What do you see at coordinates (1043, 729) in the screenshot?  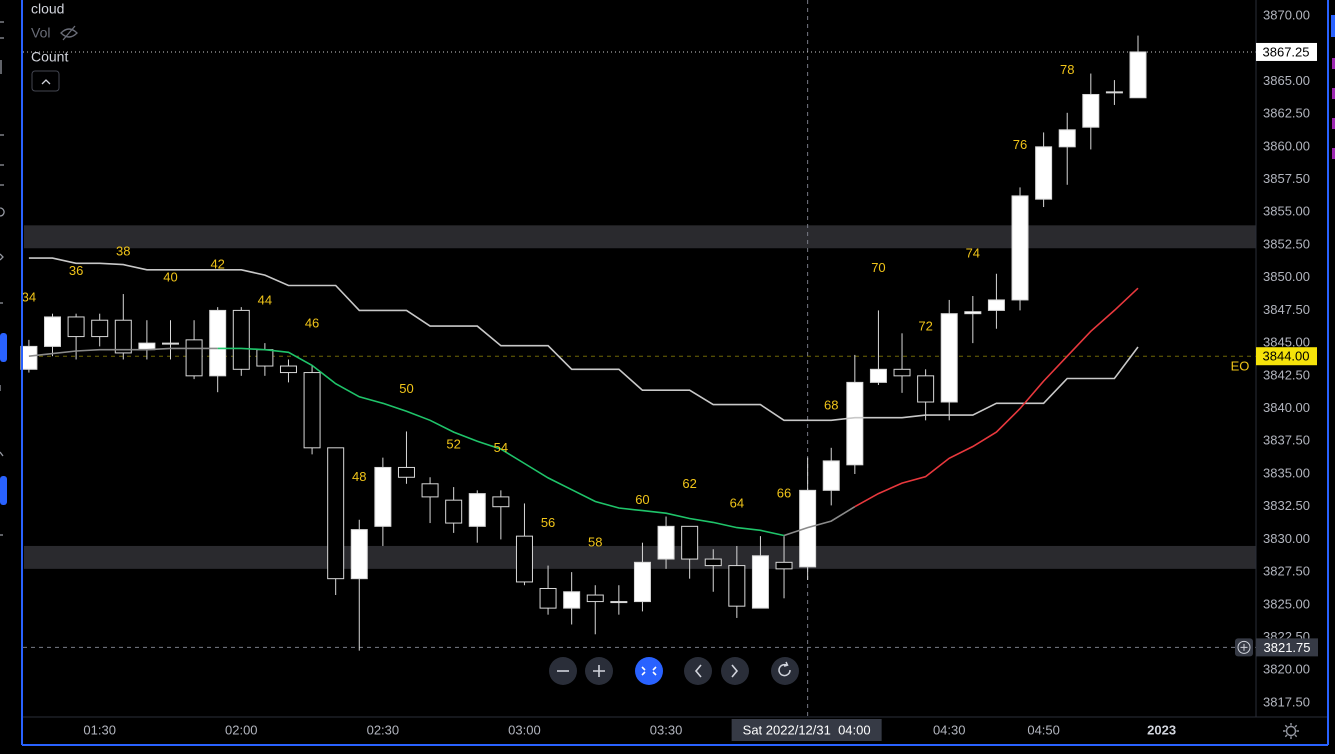 I see `x-tick-label: 04:50` at bounding box center [1043, 729].